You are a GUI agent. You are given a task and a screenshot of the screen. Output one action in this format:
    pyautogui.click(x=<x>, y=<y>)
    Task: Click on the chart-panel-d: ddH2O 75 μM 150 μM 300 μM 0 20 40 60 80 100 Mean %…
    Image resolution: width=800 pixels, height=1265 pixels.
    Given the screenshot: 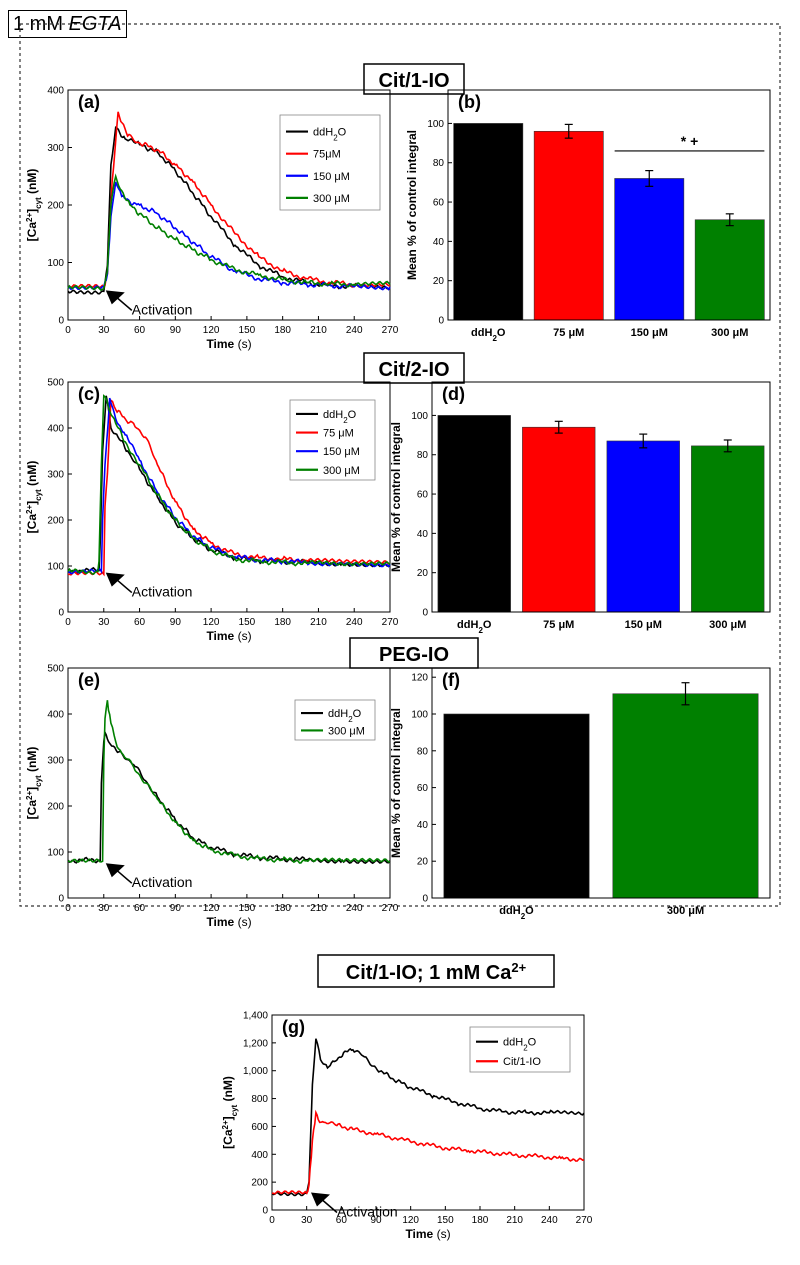 What is the action you would take?
    pyautogui.click(x=580, y=508)
    